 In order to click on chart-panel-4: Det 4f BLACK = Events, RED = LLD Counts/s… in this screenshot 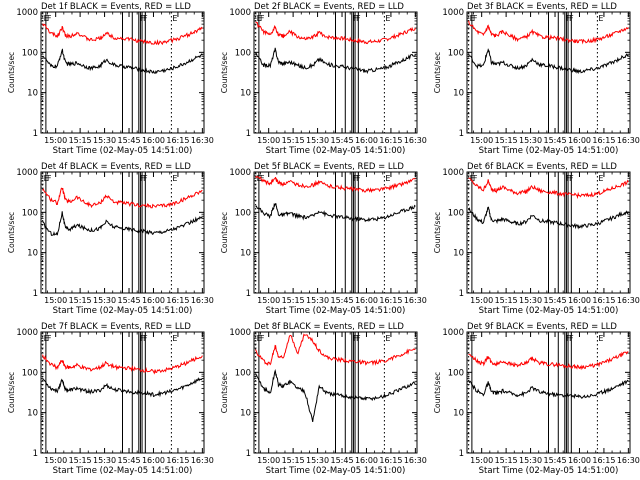, I will do `click(110, 239)`.